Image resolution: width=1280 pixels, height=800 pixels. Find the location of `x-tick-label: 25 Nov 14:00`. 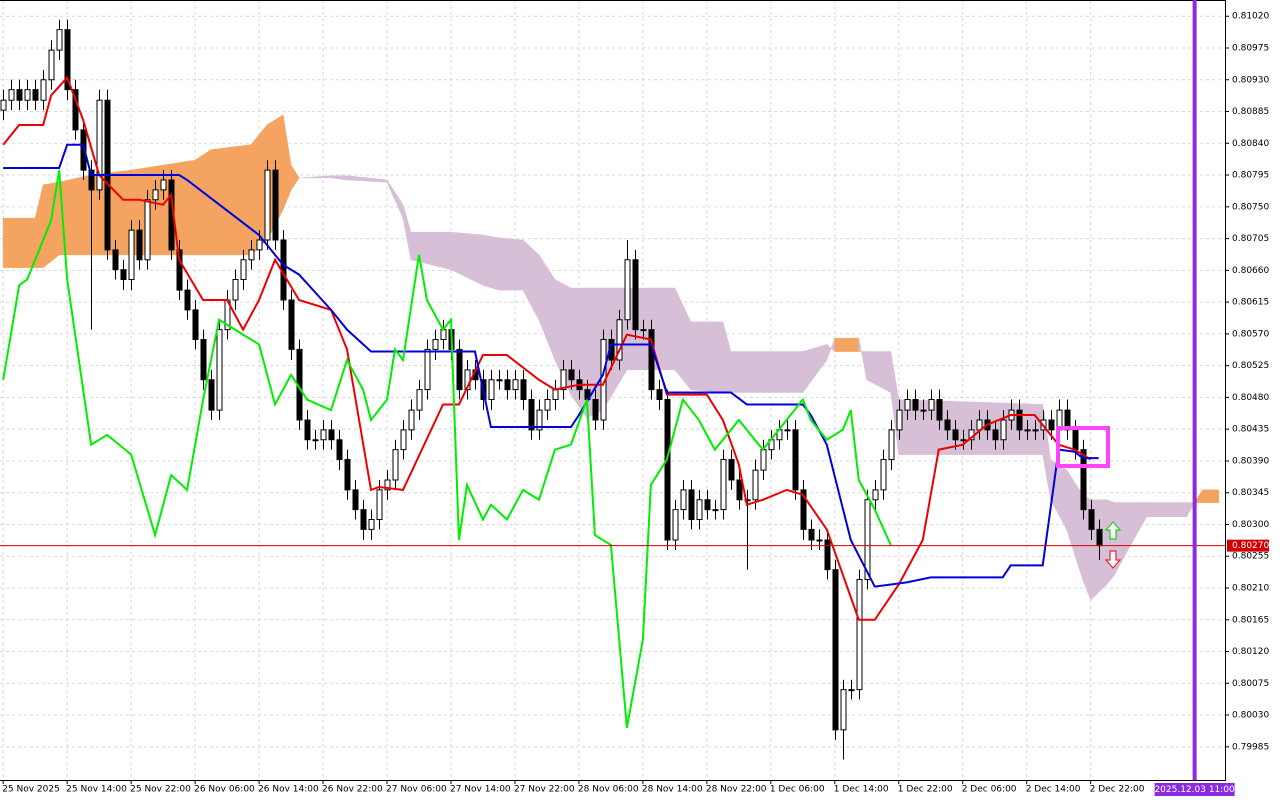

x-tick-label: 25 Nov 14:00 is located at coordinates (96, 790).